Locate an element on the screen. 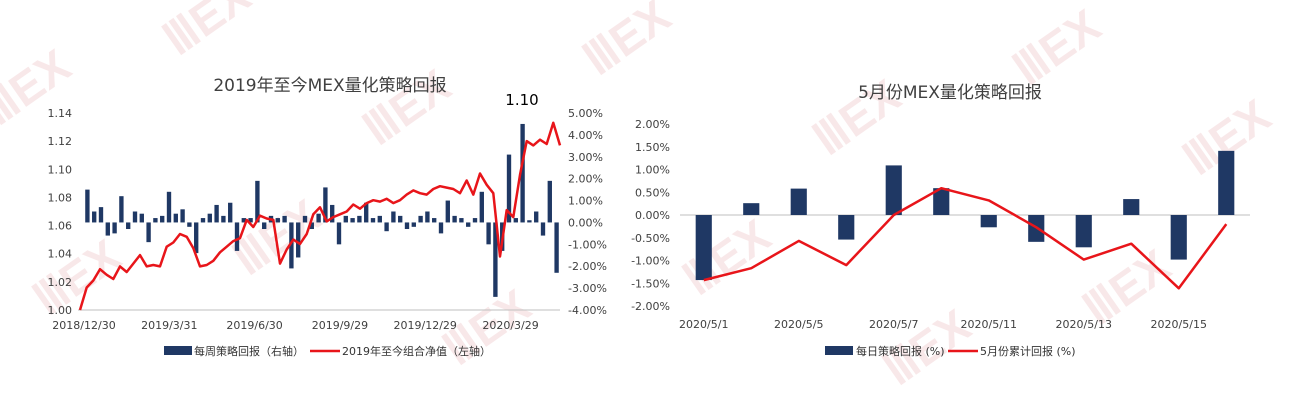  y-left-tick-label: 1.10 is located at coordinates (60, 169).